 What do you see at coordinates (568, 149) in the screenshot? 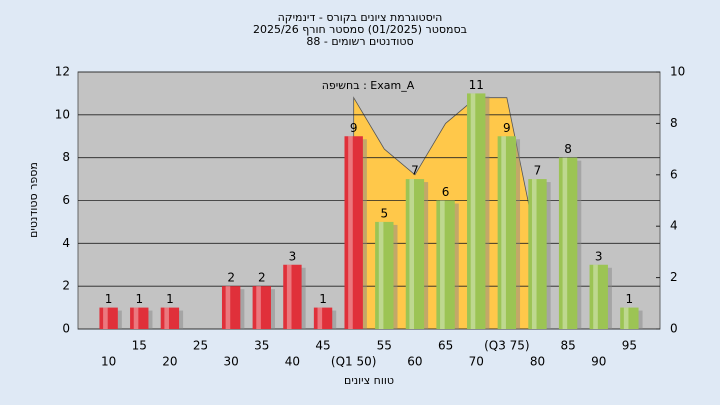
I see `value-label: 8` at bounding box center [568, 149].